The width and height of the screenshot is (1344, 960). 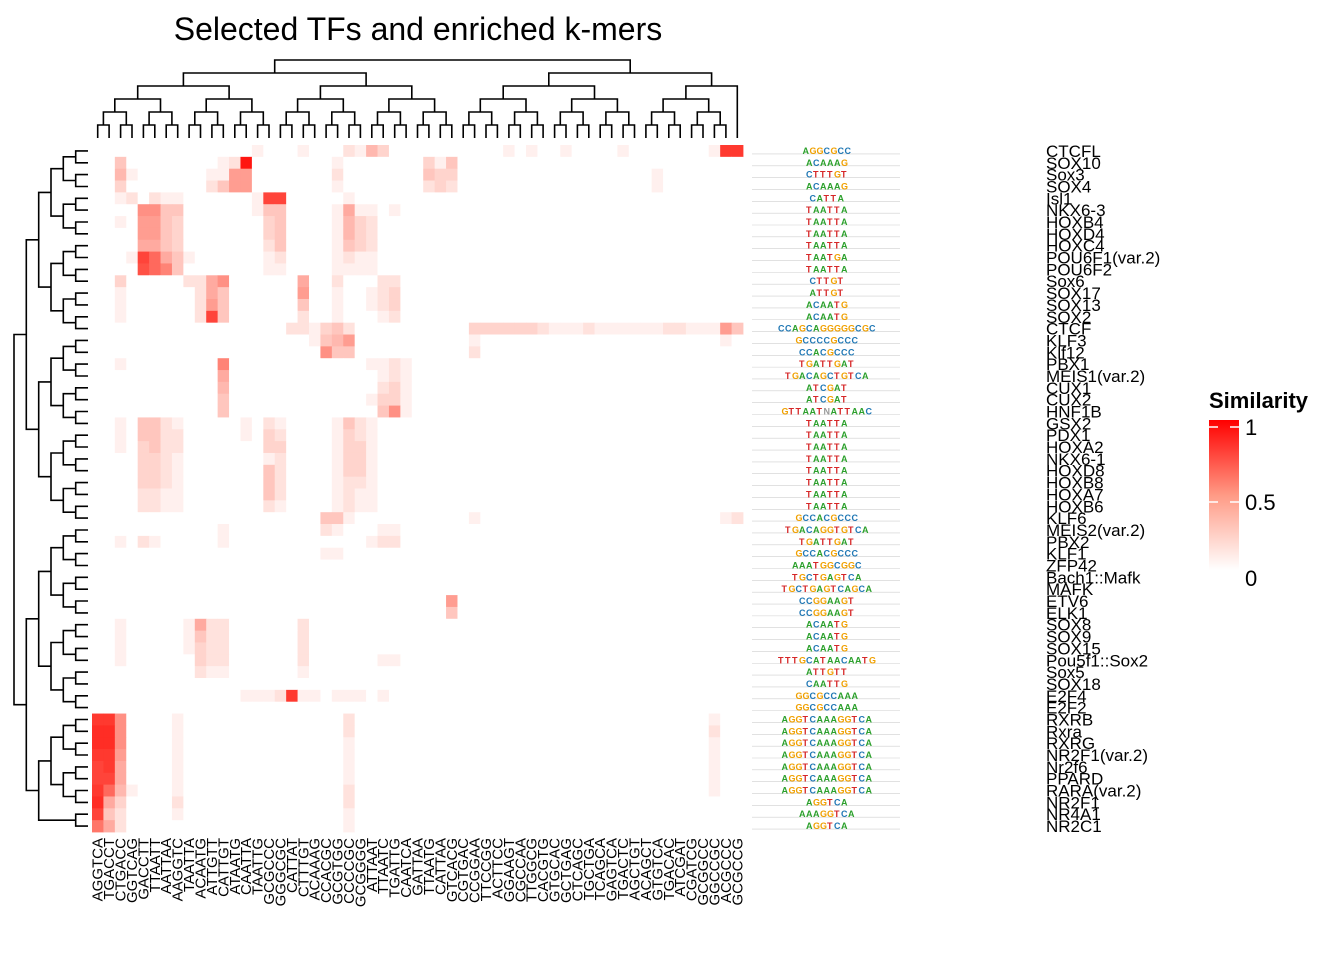 What do you see at coordinates (1075, 246) in the screenshot?
I see `row-label: HOXC4` at bounding box center [1075, 246].